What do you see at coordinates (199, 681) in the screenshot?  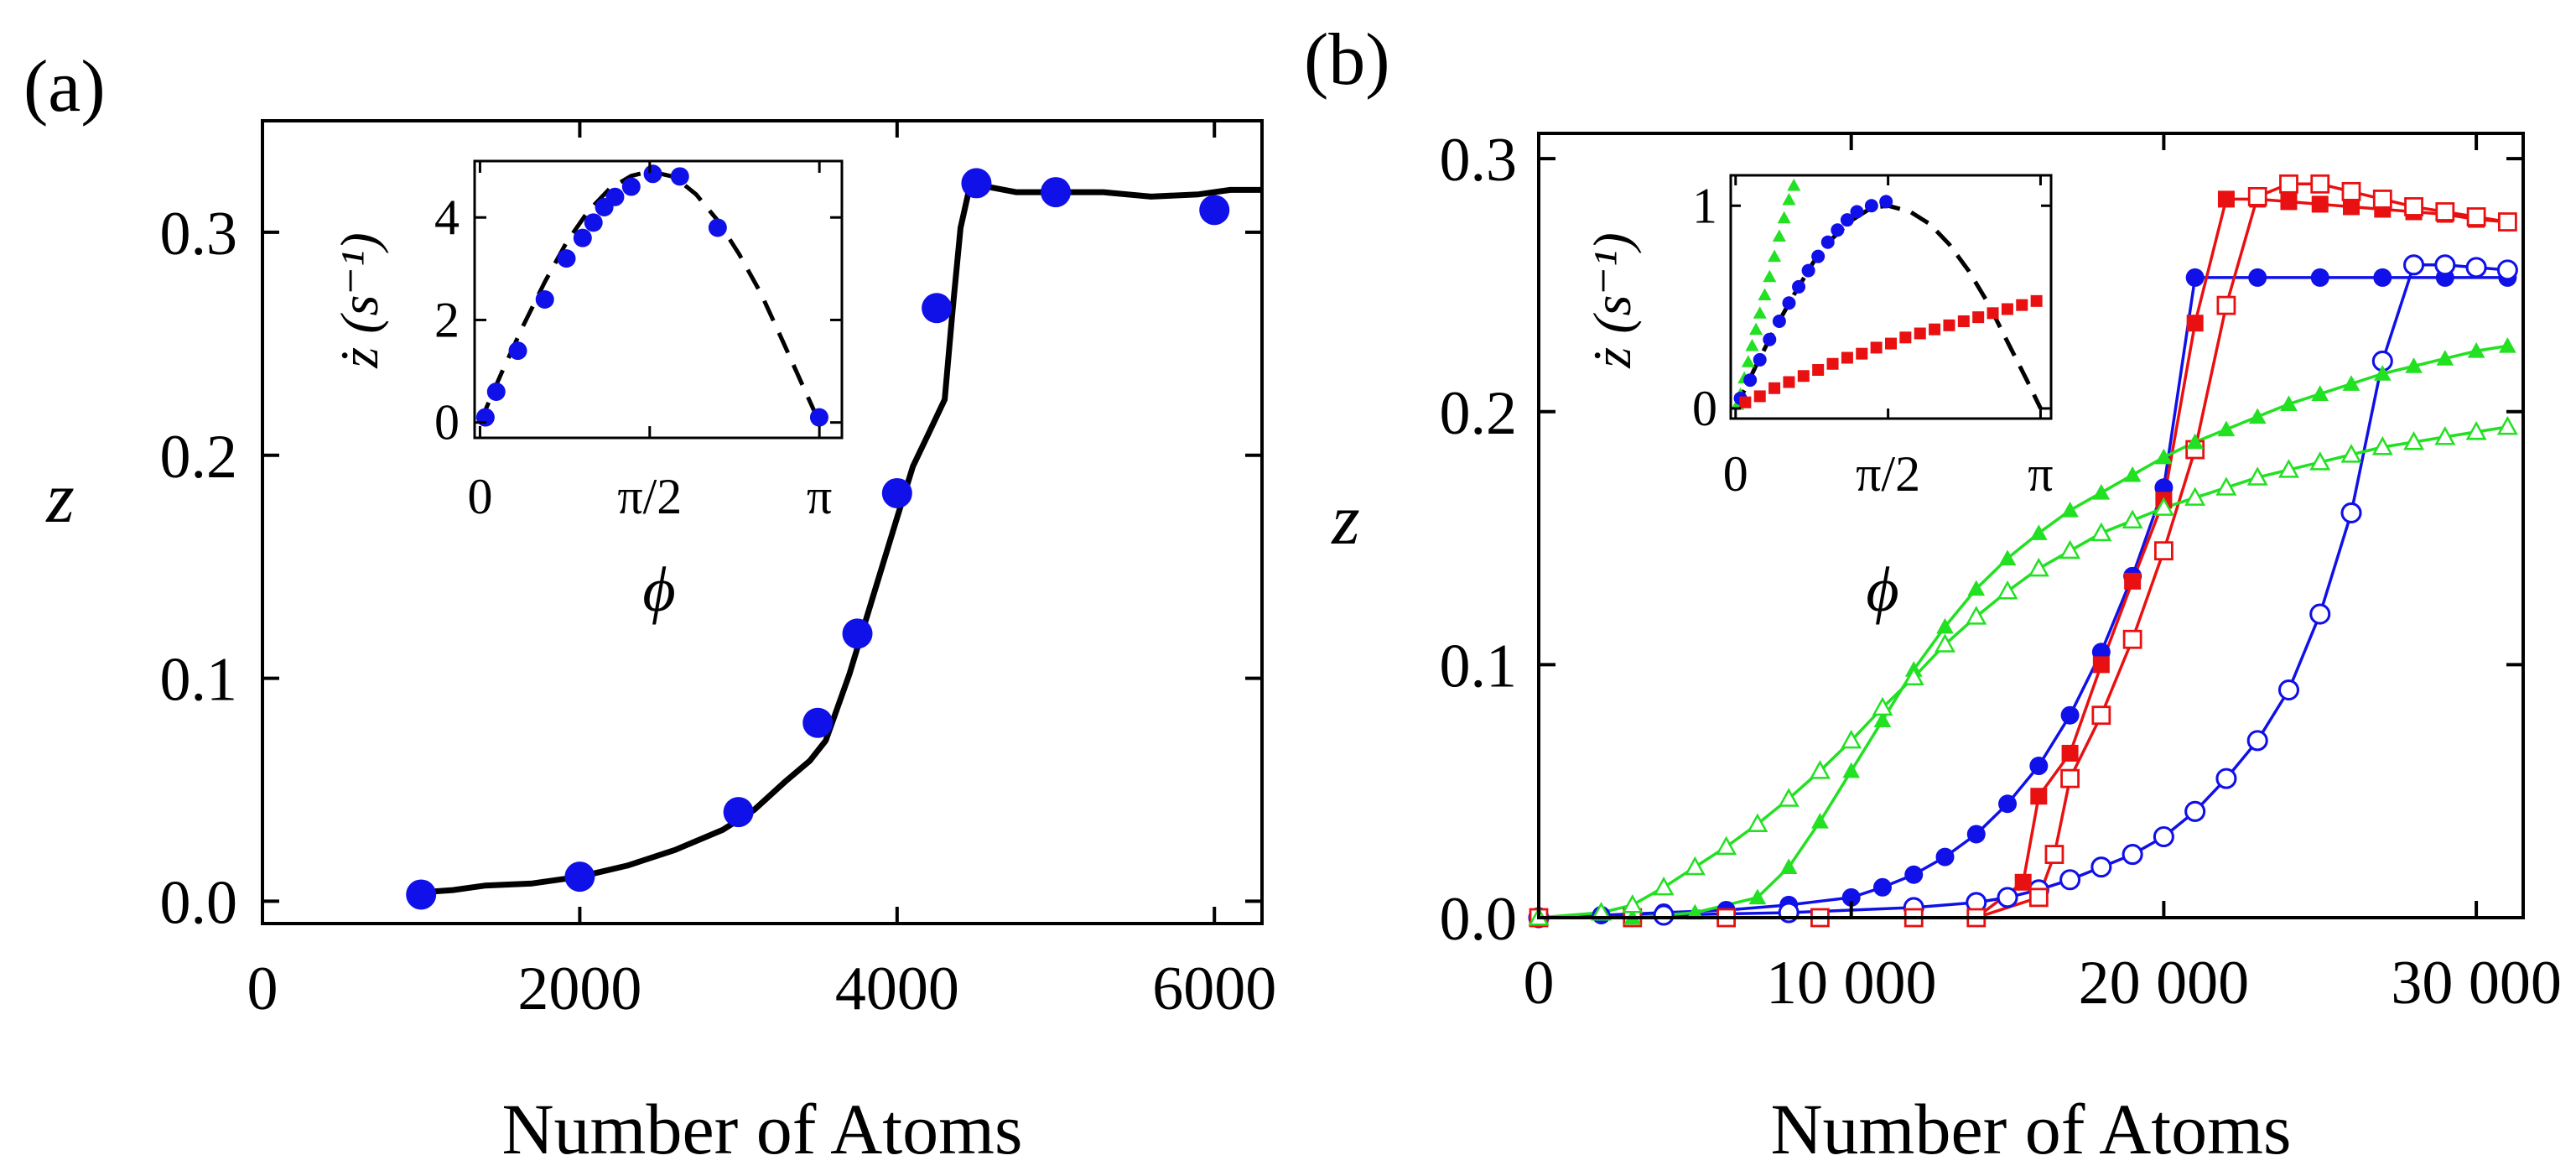 I see `y-tick-label: 0.1` at bounding box center [199, 681].